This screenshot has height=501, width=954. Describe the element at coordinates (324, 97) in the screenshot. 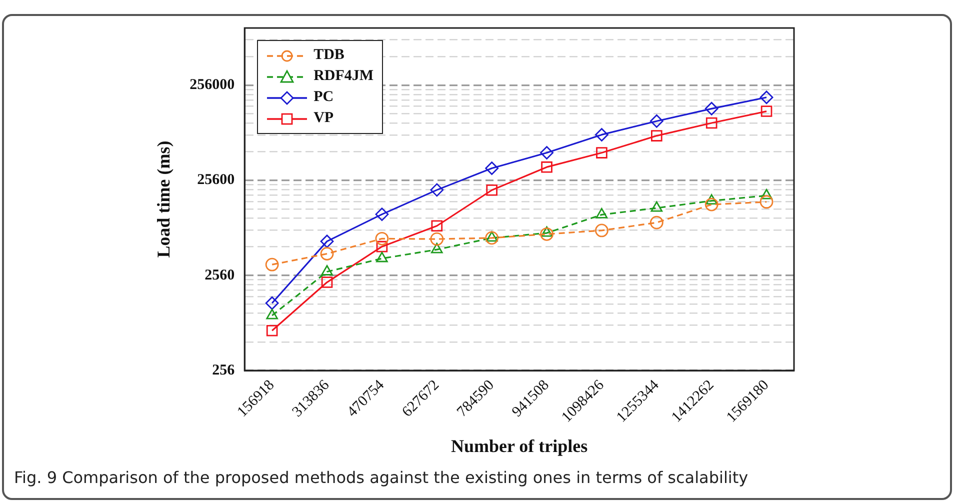

I see `legend-label: PC` at that location.